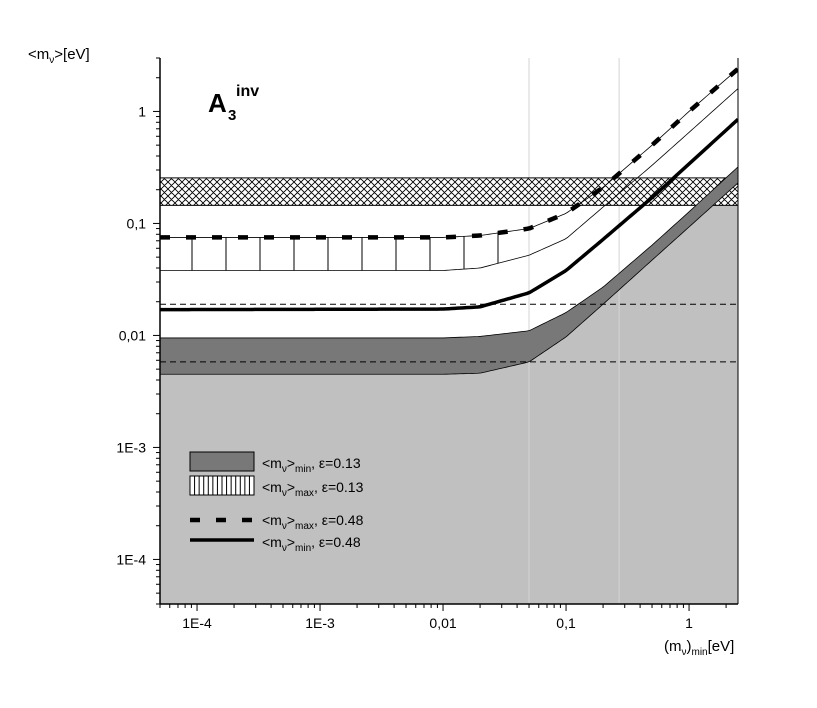  Describe the element at coordinates (217, 103) in the screenshot. I see `chart-title: A` at that location.